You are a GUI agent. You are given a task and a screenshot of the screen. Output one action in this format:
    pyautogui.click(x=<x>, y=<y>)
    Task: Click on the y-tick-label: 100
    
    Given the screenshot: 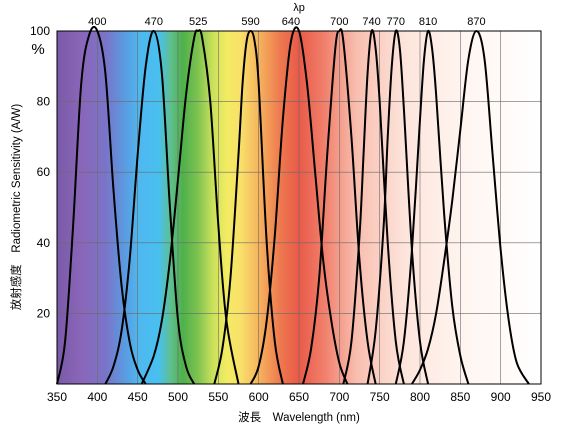 What is the action you would take?
    pyautogui.click(x=40, y=31)
    